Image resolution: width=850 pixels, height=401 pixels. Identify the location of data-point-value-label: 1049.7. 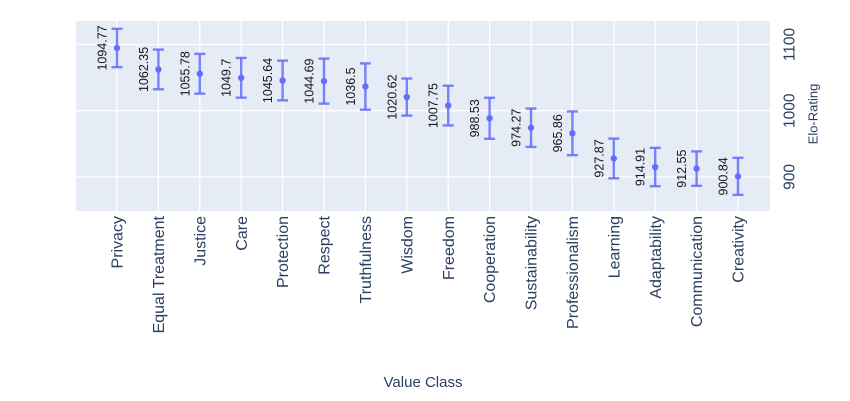
(227, 78).